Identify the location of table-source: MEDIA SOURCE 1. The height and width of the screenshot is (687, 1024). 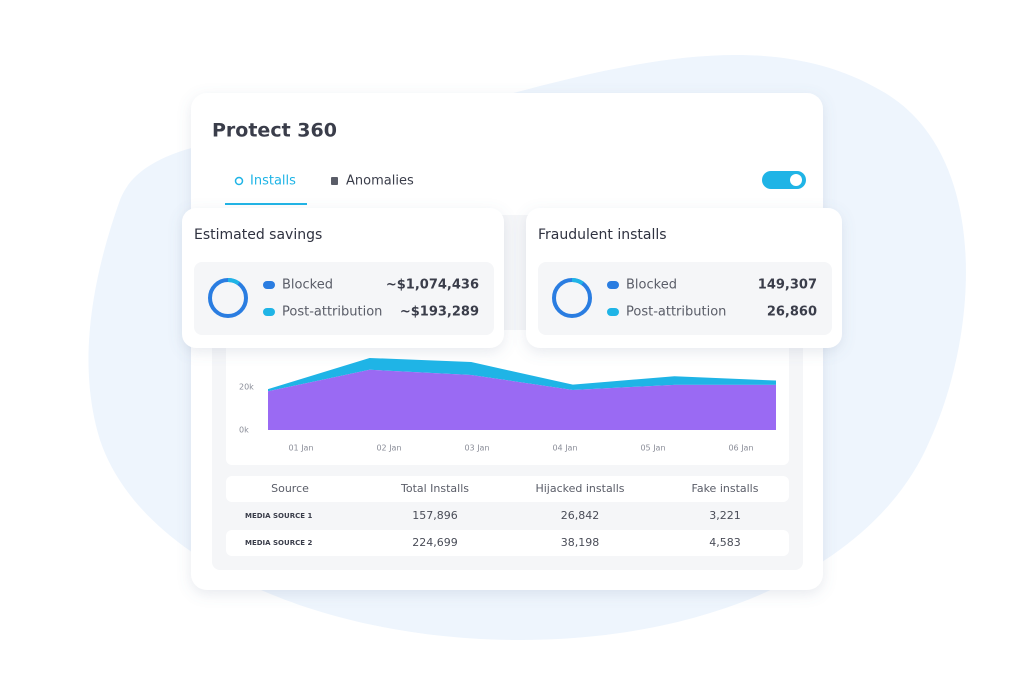
(278, 516).